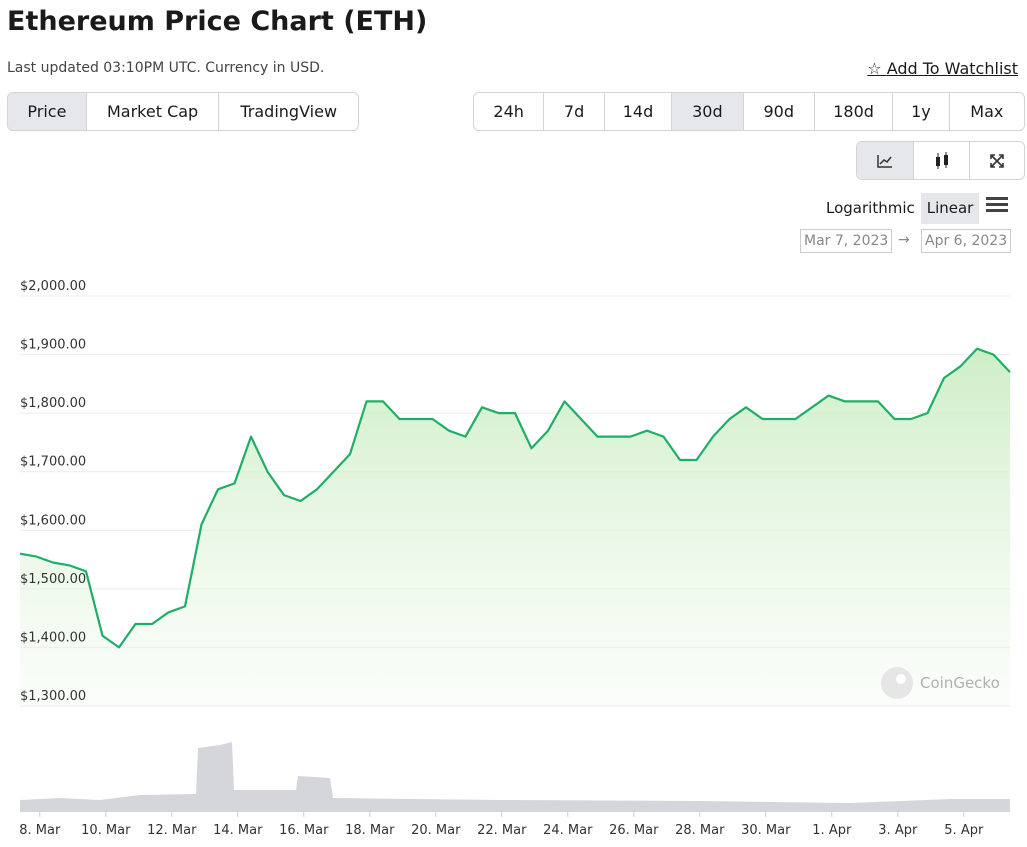 This screenshot has height=847, width=1027. I want to click on x-tick-label: 28. Mar, so click(700, 830).